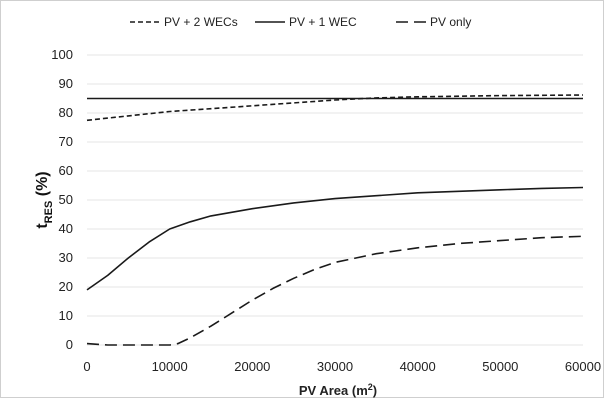 This screenshot has height=400, width=606. Describe the element at coordinates (583, 366) in the screenshot. I see `x-tick-label: 60000` at that location.